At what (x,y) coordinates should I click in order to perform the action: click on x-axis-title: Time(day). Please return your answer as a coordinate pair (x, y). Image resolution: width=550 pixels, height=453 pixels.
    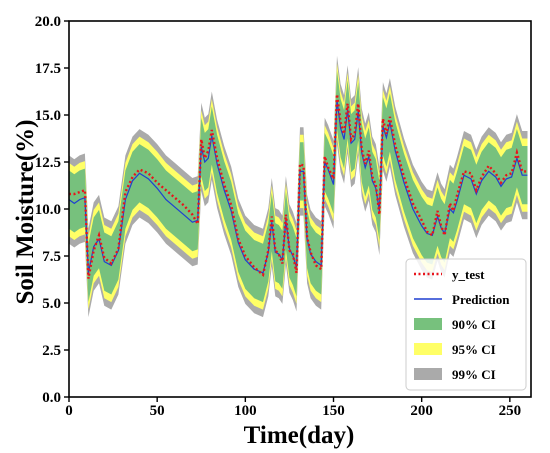
    Looking at the image, I should click on (299, 435).